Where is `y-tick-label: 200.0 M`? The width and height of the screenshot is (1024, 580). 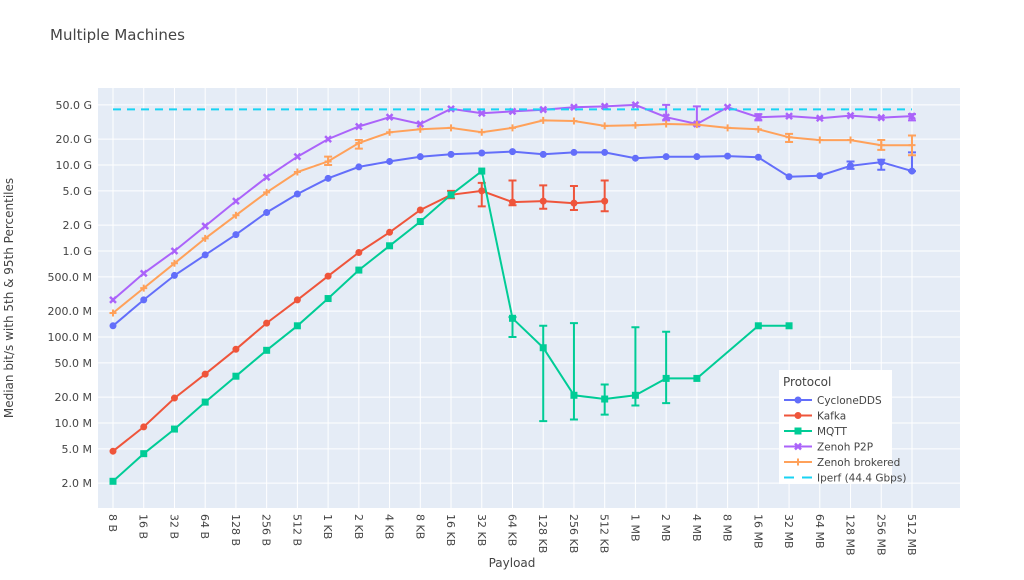
y-tick-label: 200.0 M is located at coordinates (70, 311).